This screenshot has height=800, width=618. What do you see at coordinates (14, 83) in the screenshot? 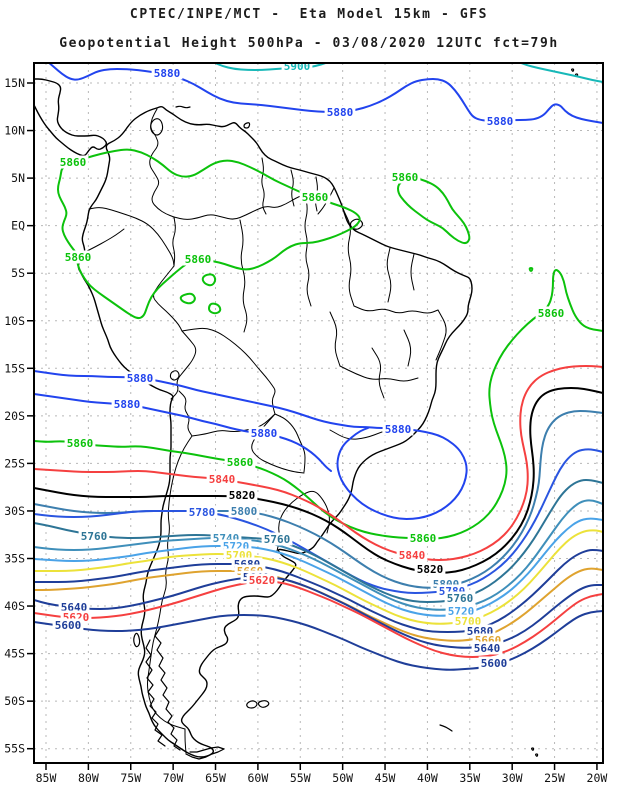
I see `y-tick-label: 15N` at bounding box center [14, 83].